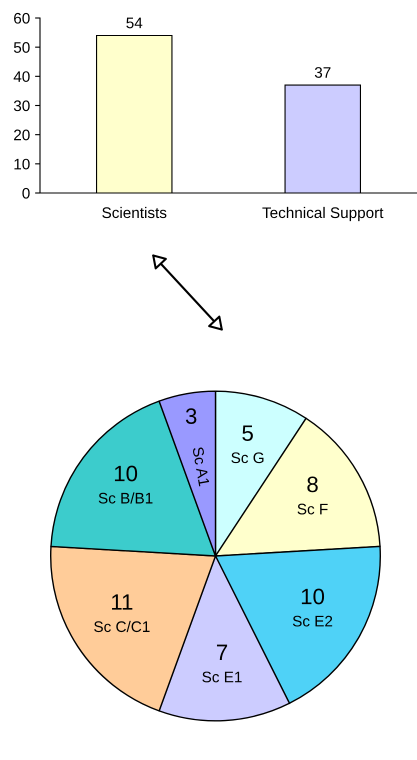 Image resolution: width=417 pixels, height=760 pixels. I want to click on slice-label: Sc B/B1, so click(125, 498).